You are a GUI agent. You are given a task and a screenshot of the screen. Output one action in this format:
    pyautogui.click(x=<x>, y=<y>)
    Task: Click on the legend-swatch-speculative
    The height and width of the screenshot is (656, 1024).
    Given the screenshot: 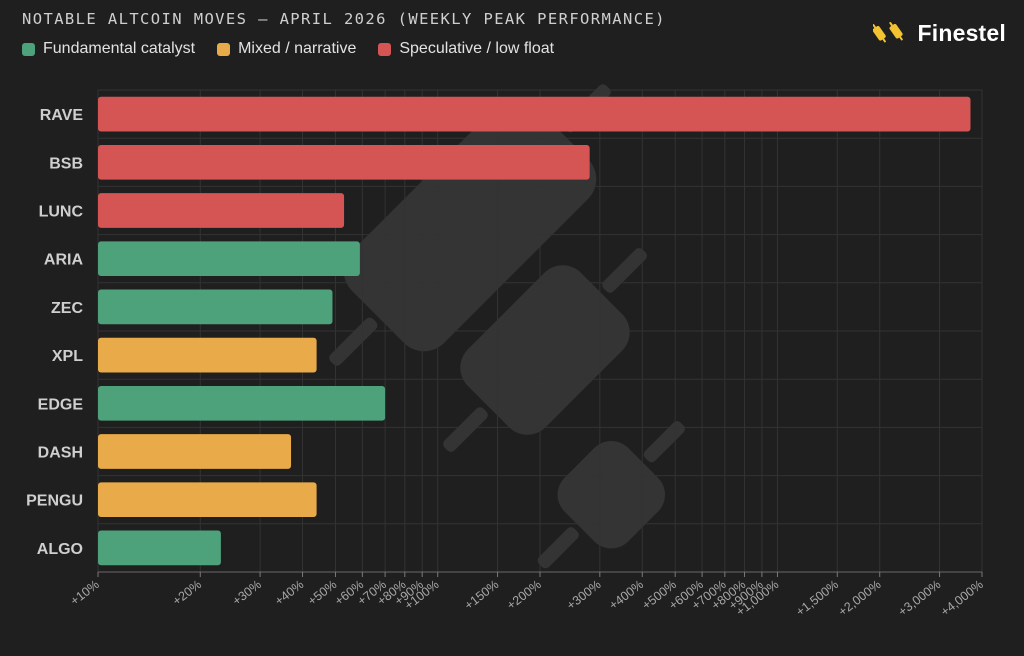 What is the action you would take?
    pyautogui.click(x=385, y=49)
    